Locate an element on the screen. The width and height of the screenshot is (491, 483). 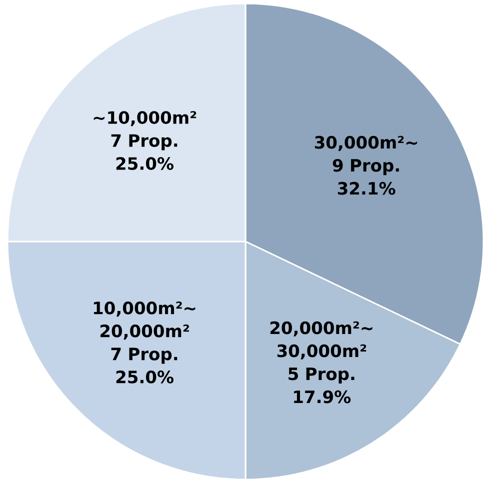
data-label: 9 Prop. 32.1% is located at coordinates (365, 176).